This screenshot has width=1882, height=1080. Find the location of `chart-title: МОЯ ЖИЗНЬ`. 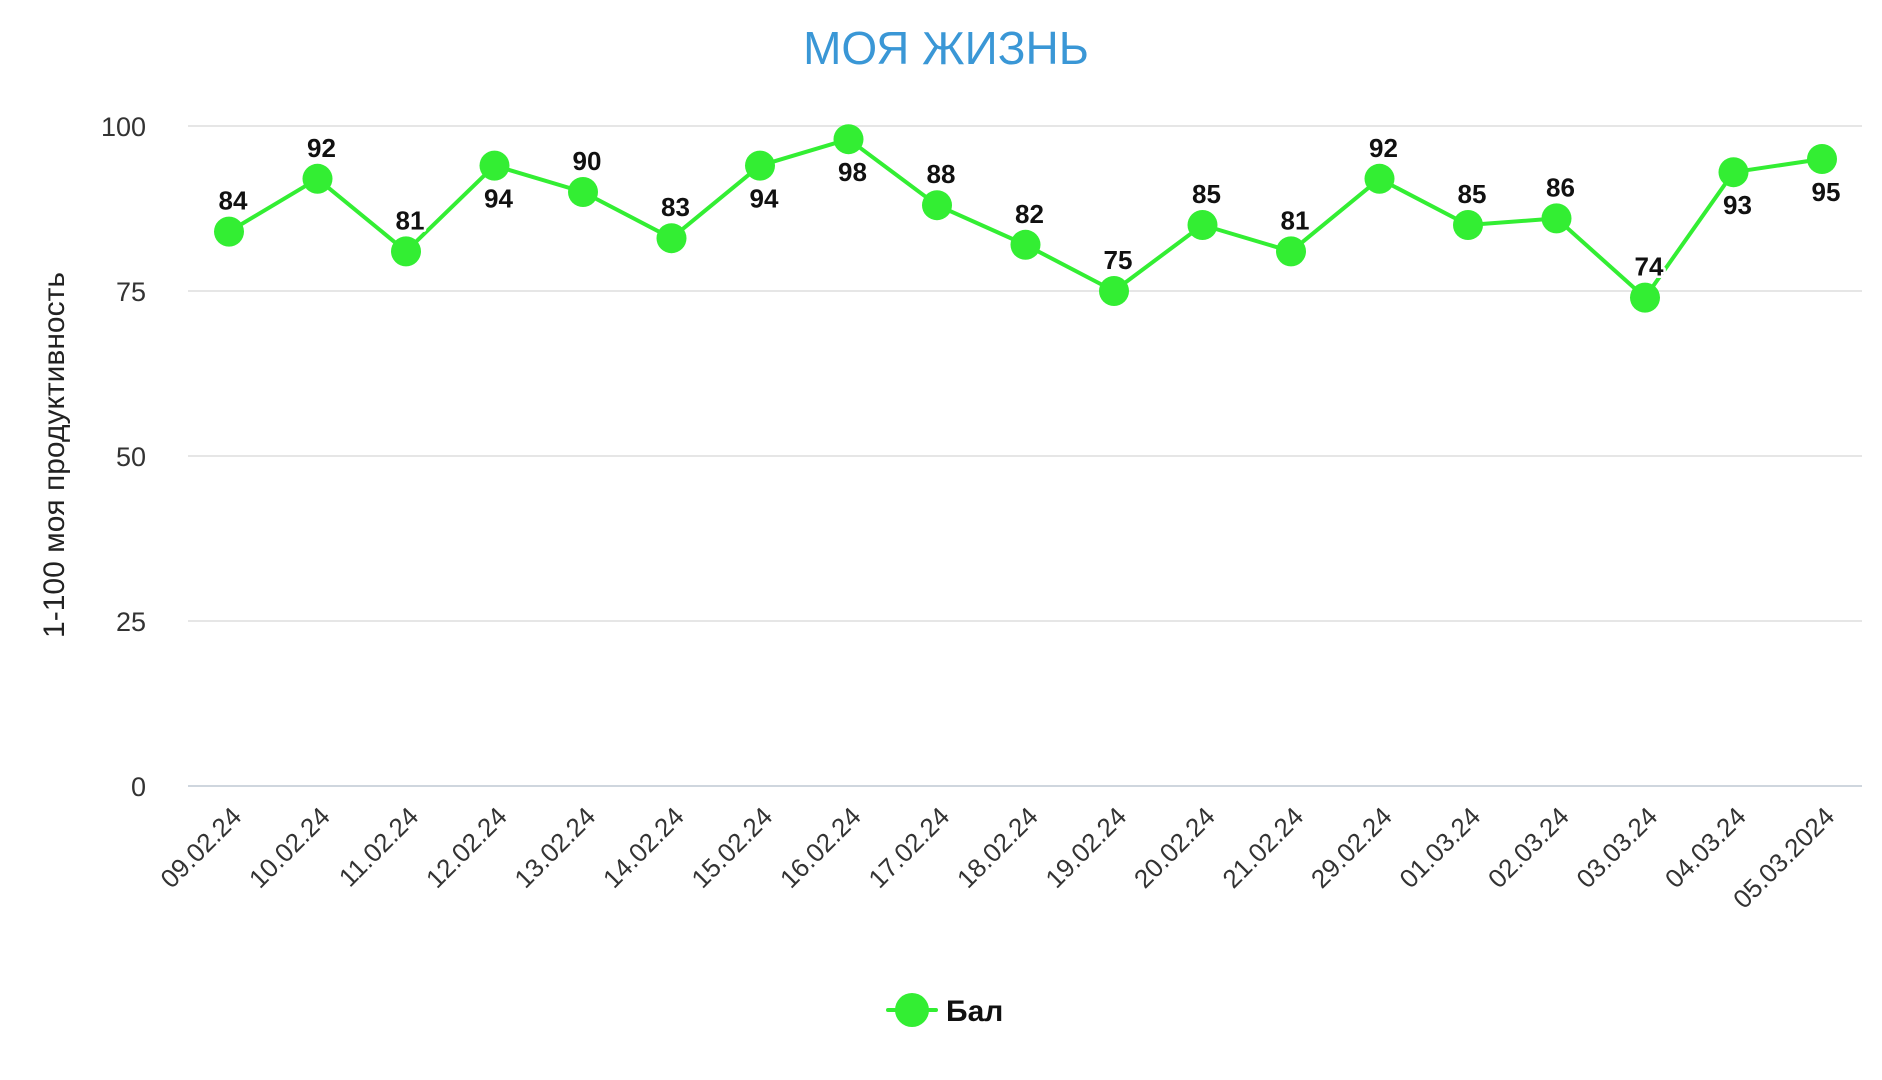

chart-title: МОЯ ЖИЗНЬ is located at coordinates (946, 48).